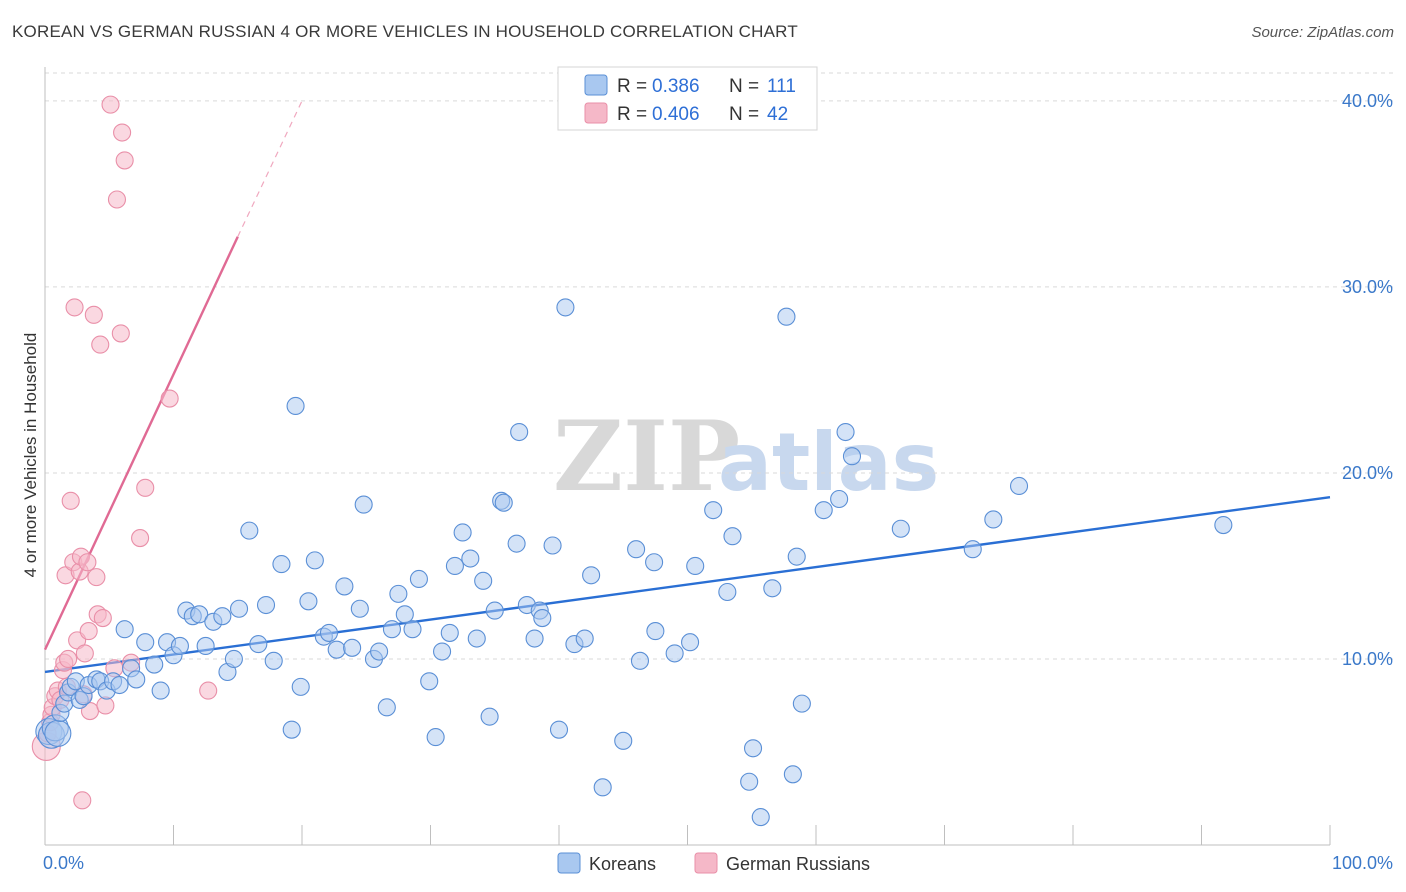 The height and width of the screenshot is (892, 1406). Describe the element at coordinates (744, 86) in the screenshot. I see `legend-n-label-koreans: N =` at that location.